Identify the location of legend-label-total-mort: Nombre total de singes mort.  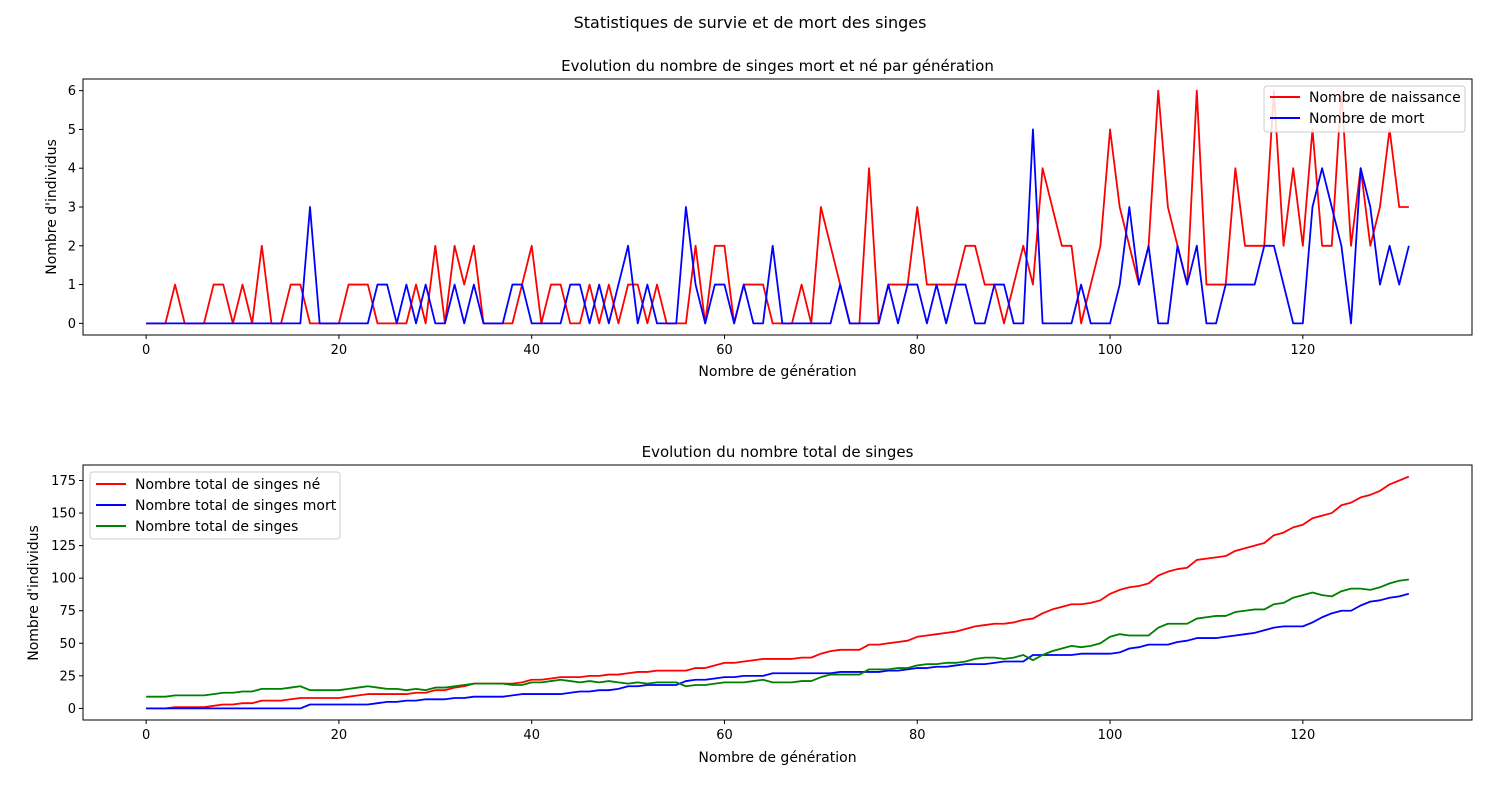
(236, 506).